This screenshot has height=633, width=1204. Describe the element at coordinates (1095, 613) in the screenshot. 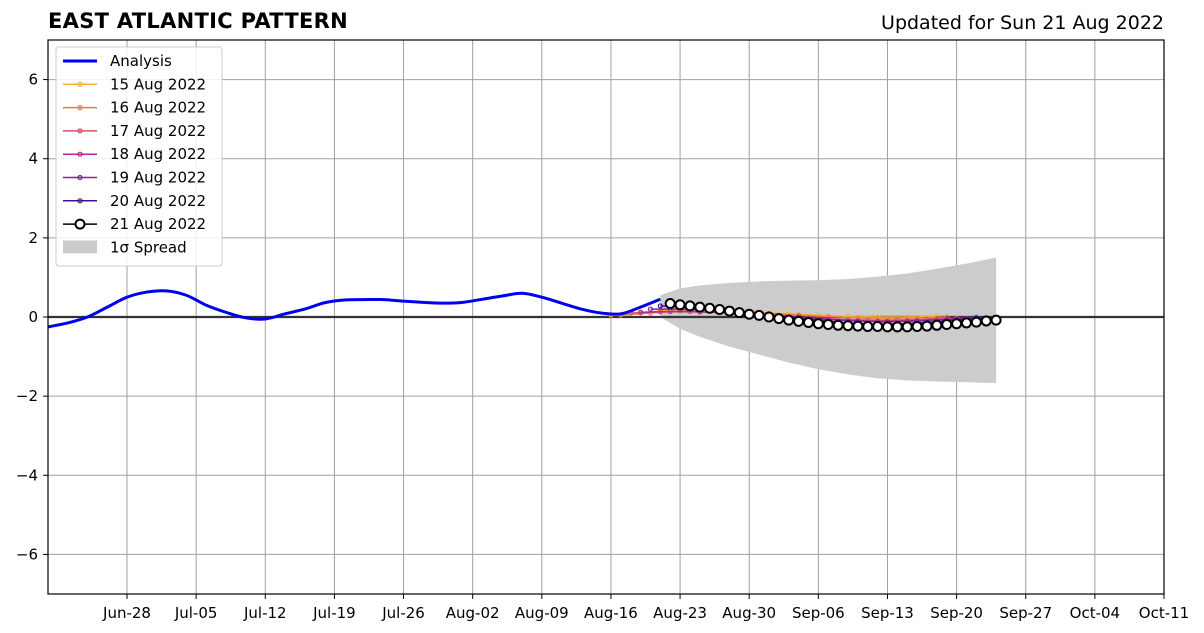

I see `x-tick-label: Oct-04` at that location.